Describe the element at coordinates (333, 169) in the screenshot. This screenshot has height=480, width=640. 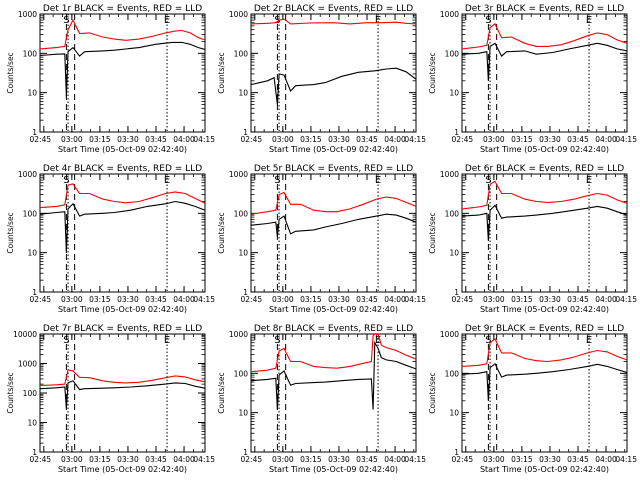
I see `chart-title: Det 5r BLACK = Events, RED = LLD` at that location.